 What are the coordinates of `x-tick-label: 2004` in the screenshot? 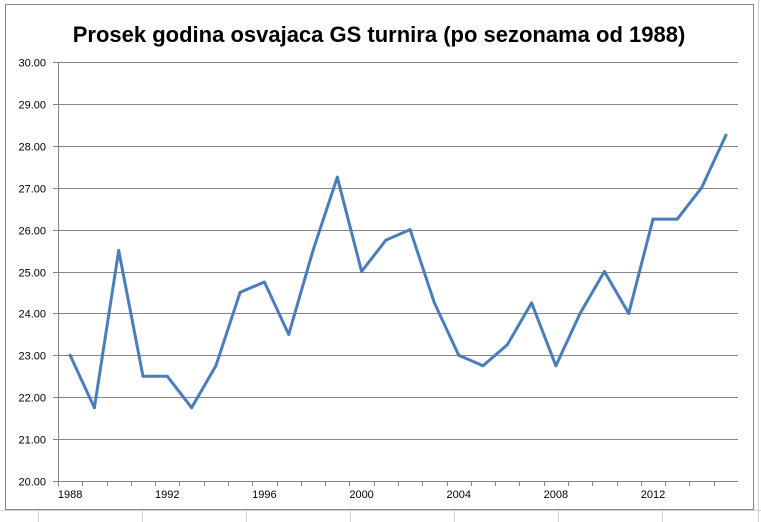 It's located at (458, 495).